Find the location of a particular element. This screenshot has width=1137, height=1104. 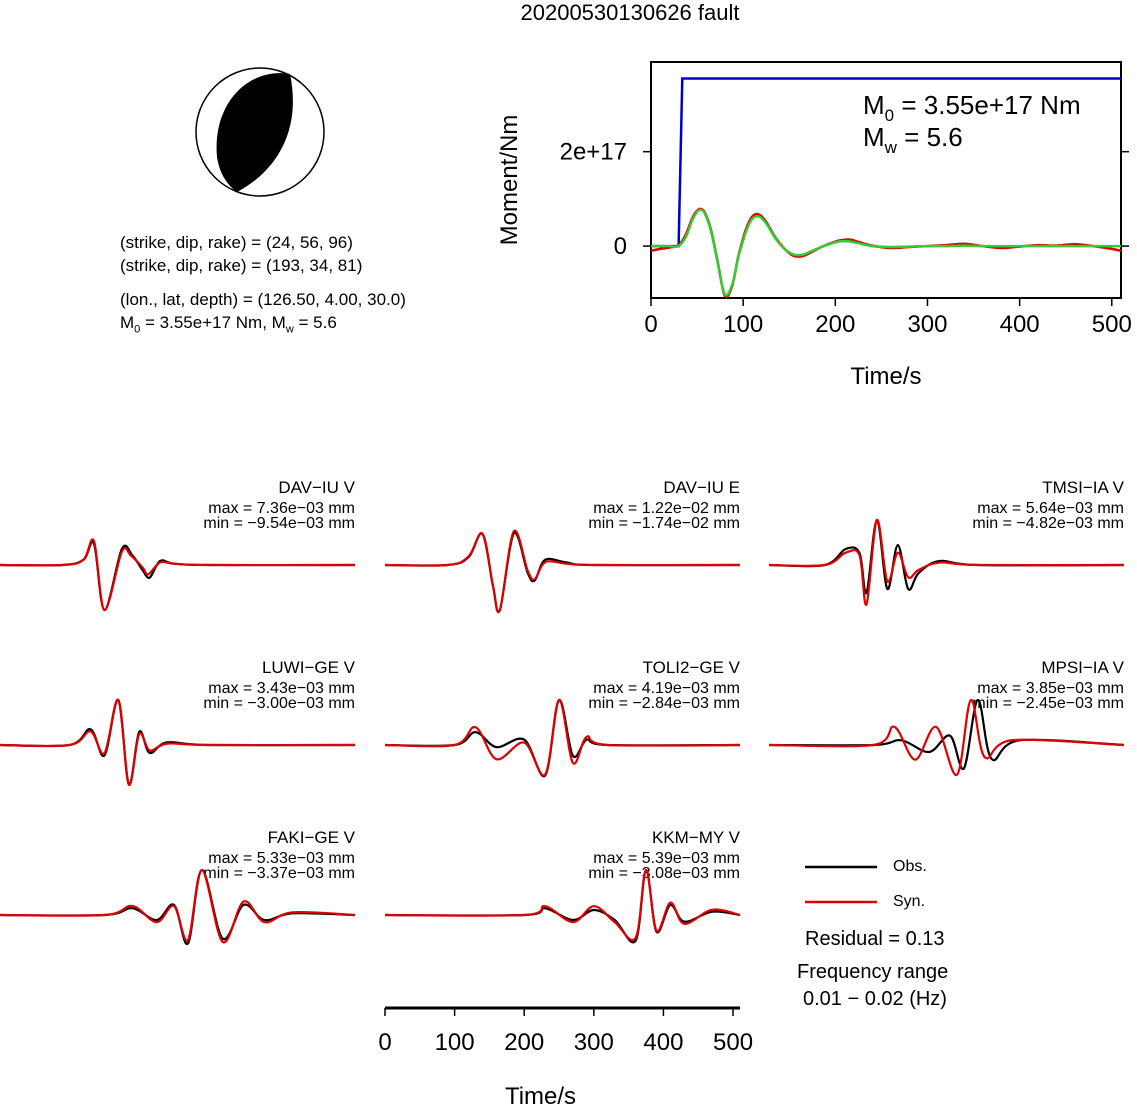

mw-text: = 5.6 is located at coordinates (315, 322).